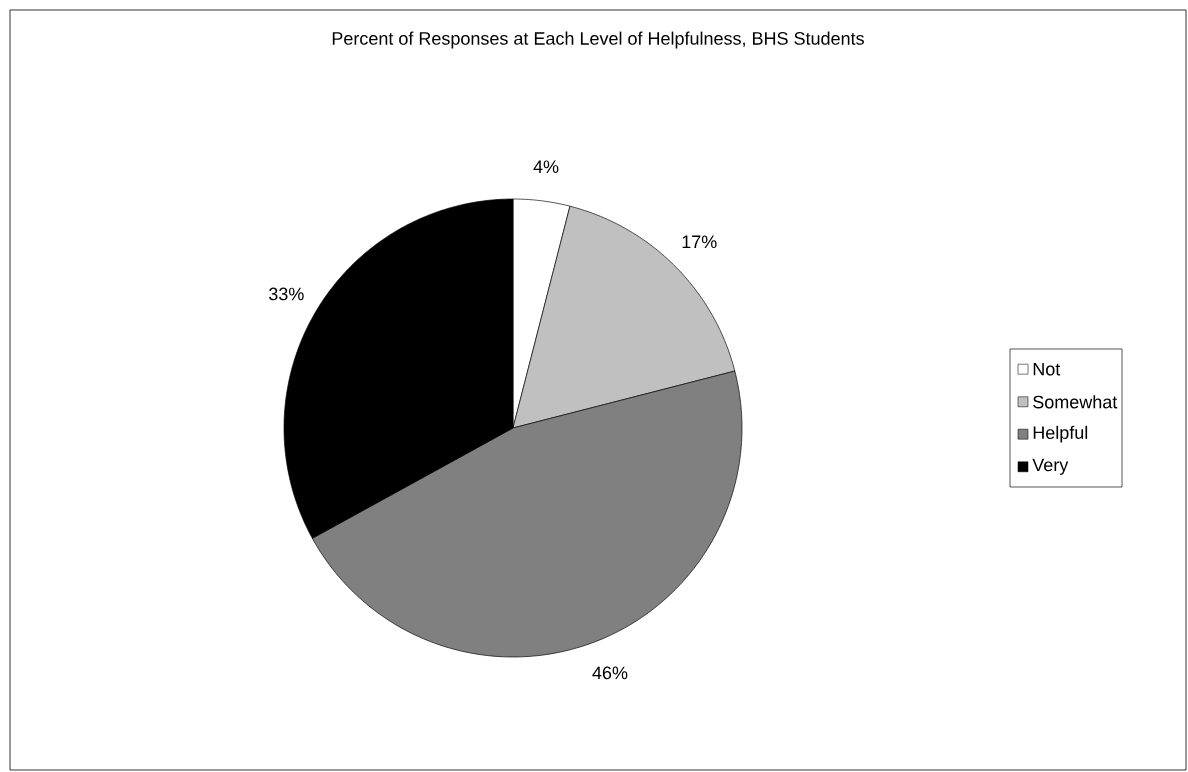  I want to click on data-label: 4%, so click(546, 167).